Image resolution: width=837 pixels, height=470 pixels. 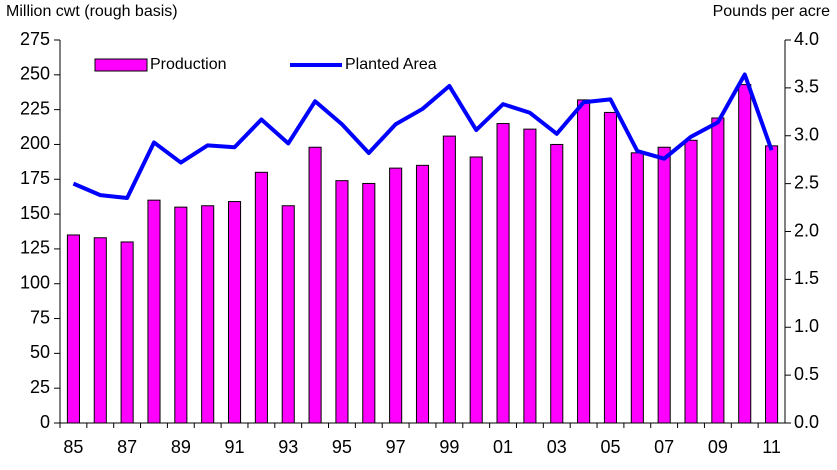 What do you see at coordinates (503, 447) in the screenshot?
I see `x-tick-label: 01` at bounding box center [503, 447].